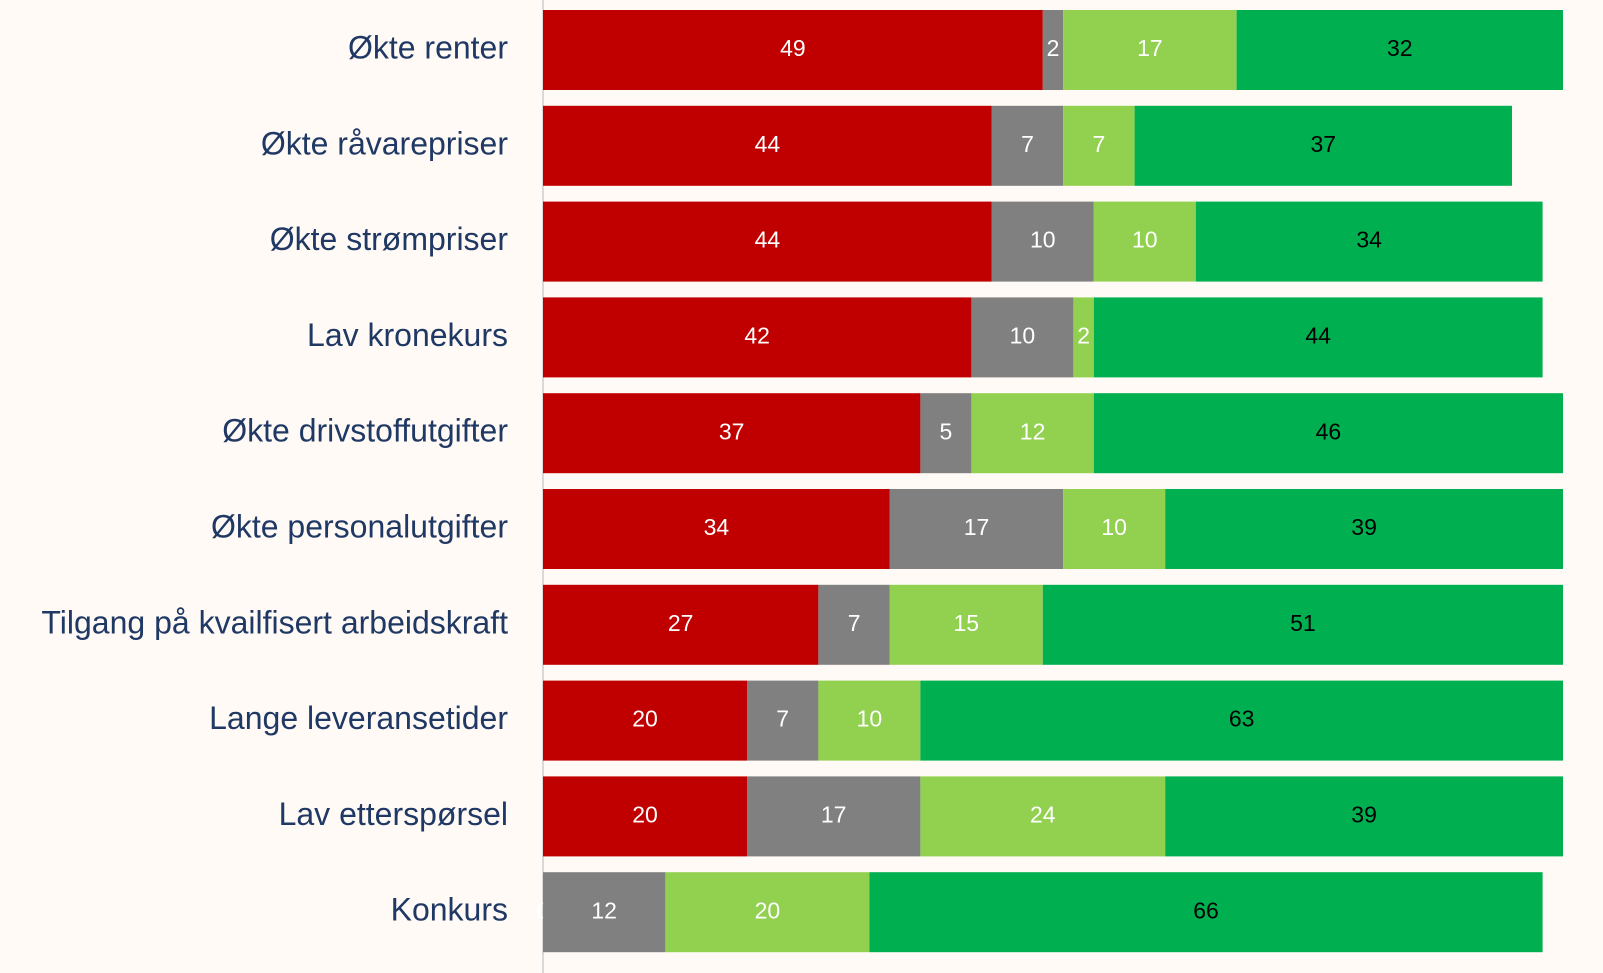 This screenshot has width=1603, height=973. Describe the element at coordinates (407, 335) in the screenshot. I see `category-label: Lav kronekurs` at that location.